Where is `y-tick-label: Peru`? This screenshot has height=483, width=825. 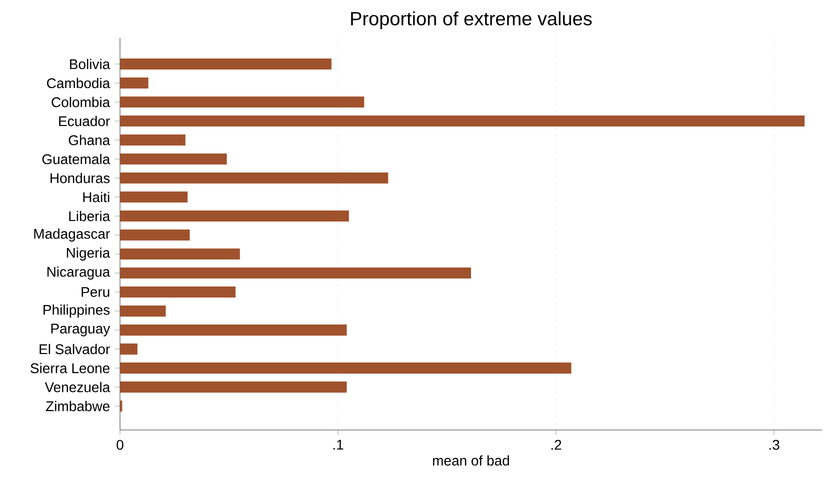
y-tick-label: Peru is located at coordinates (96, 292).